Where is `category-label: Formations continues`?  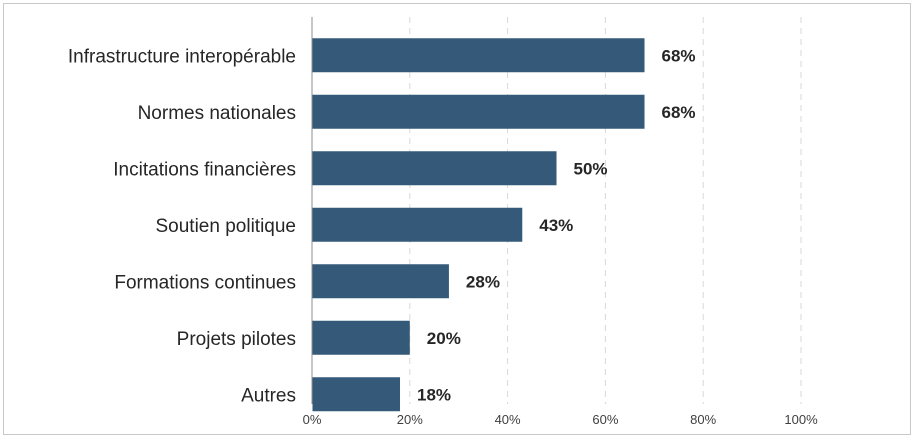 category-label: Formations continues is located at coordinates (205, 282).